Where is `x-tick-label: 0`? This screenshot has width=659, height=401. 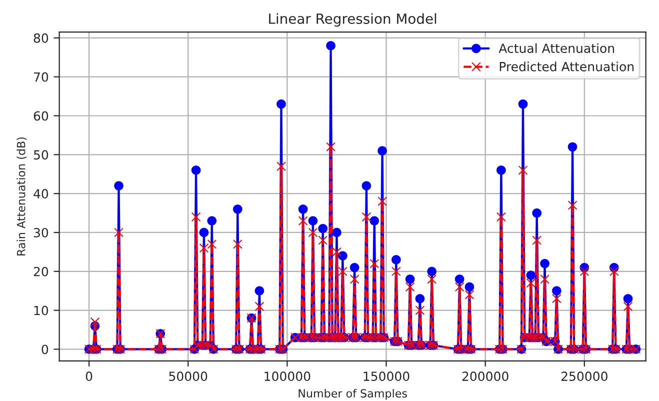 x-tick-label: 0 is located at coordinates (89, 376).